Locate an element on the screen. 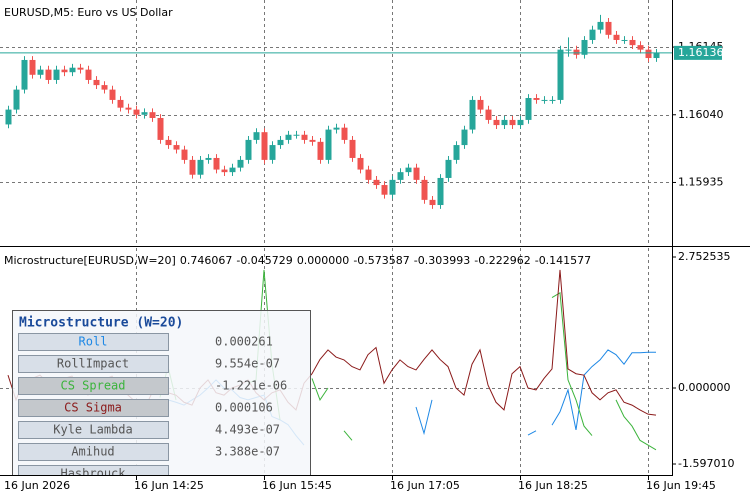 This screenshot has width=750, height=504. chart-title: EURUSD,M5: Euro vs US Dollar is located at coordinates (88, 12).